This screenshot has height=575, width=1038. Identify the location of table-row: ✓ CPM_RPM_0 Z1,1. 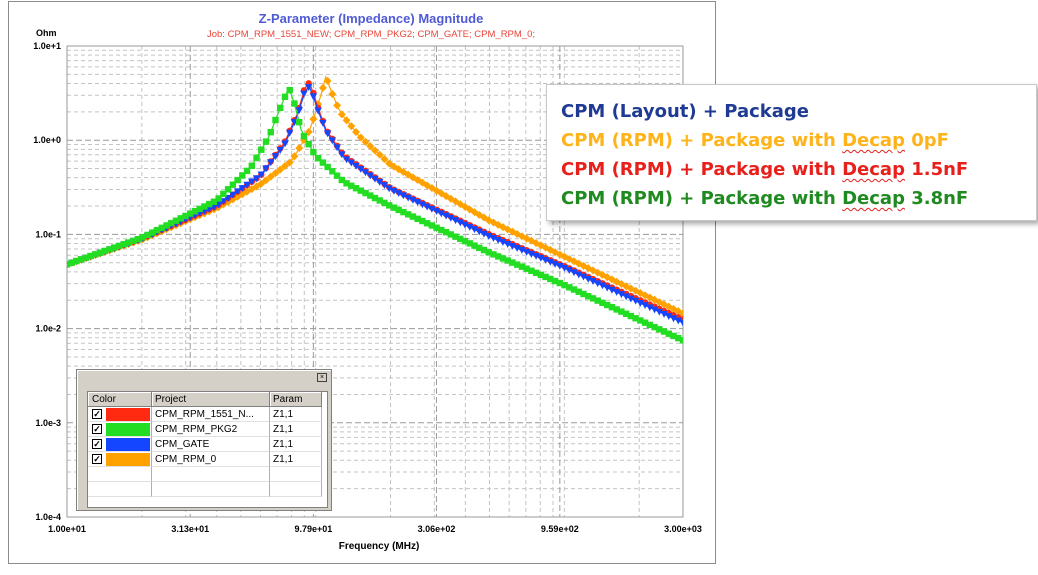
(207, 459).